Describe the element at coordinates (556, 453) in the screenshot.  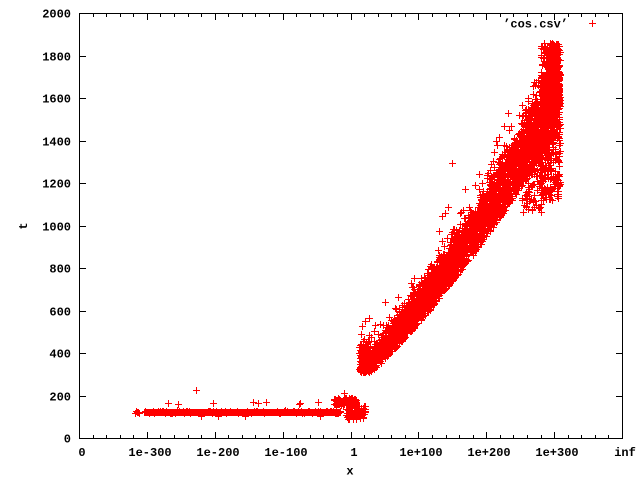
I see `svg-text: 1e+300` at that location.